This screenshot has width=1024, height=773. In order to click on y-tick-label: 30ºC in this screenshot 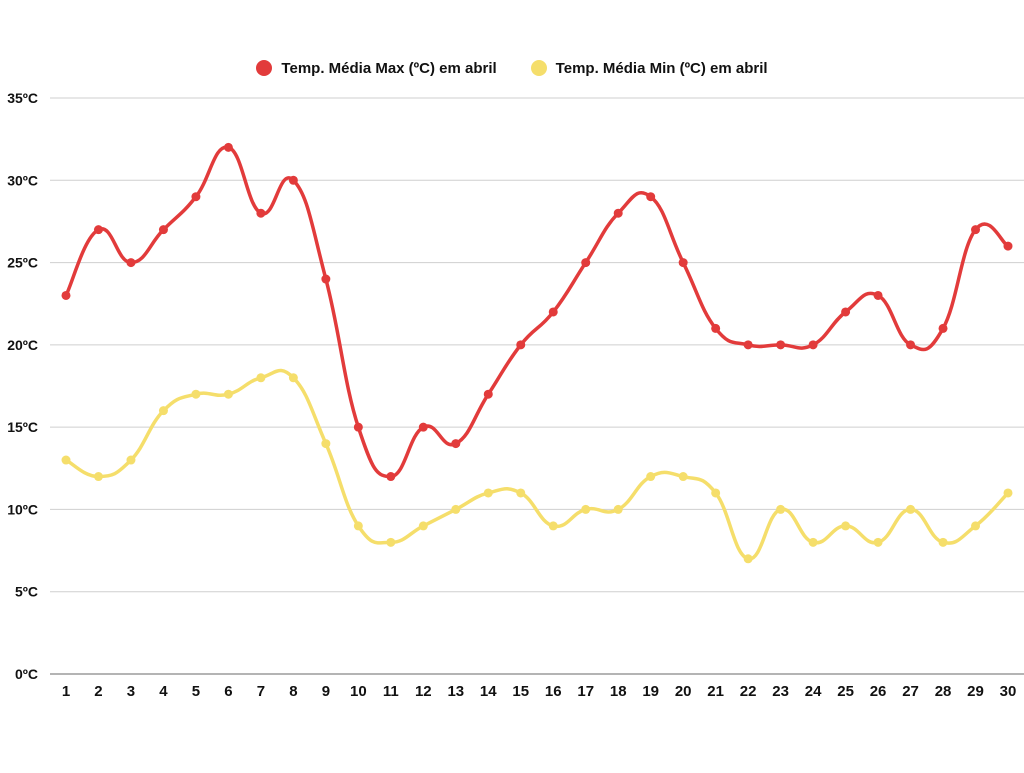, I will do `click(22, 180)`.